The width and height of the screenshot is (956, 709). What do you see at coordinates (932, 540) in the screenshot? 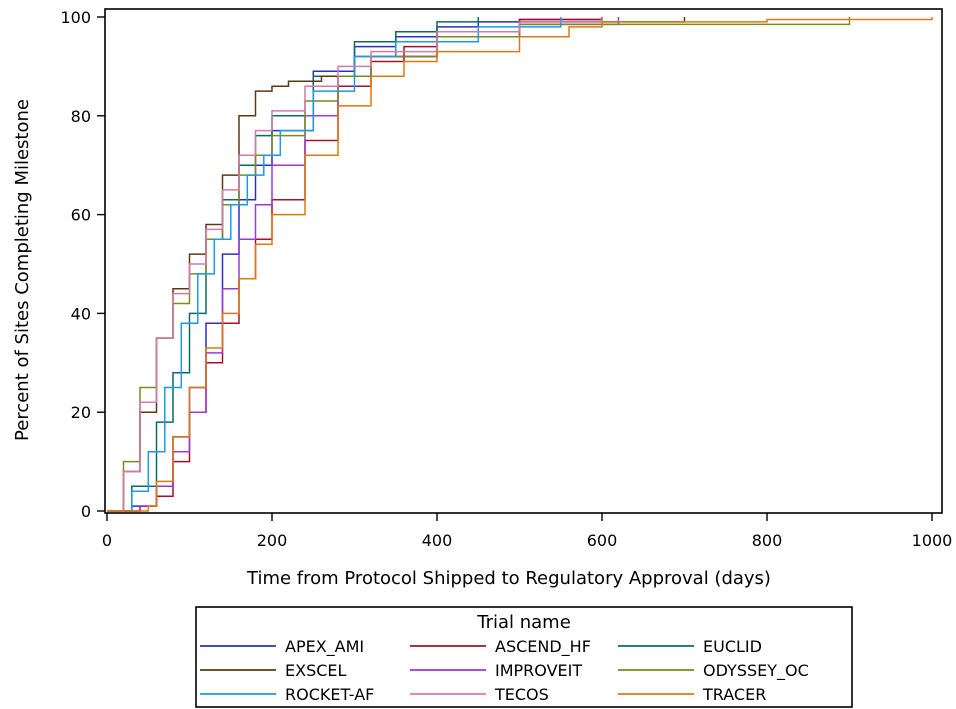
I see `x-tick-label: 1000` at bounding box center [932, 540].